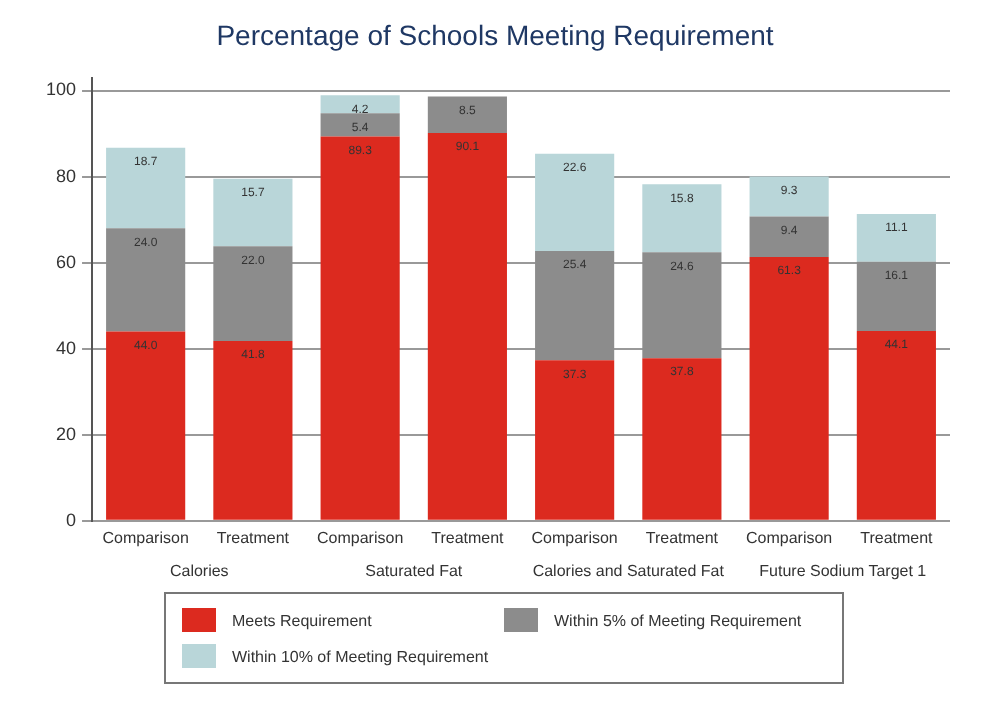  What do you see at coordinates (414, 571) in the screenshot?
I see `text: Saturated Fat` at bounding box center [414, 571].